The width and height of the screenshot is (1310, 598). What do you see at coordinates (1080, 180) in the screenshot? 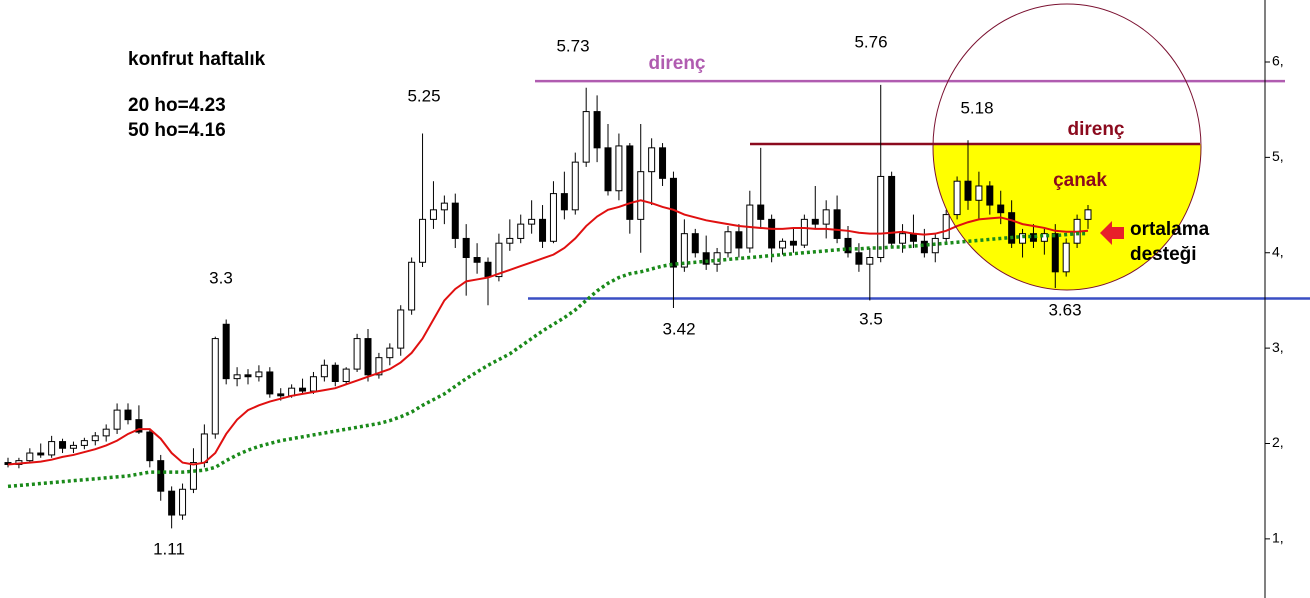
I see `annotation: çanak` at bounding box center [1080, 180].